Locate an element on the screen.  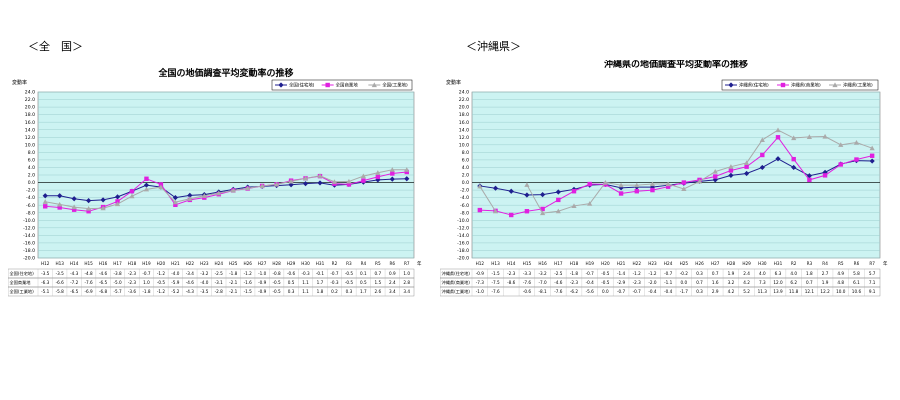
x-tick-label: H24 is located at coordinates (219, 263).